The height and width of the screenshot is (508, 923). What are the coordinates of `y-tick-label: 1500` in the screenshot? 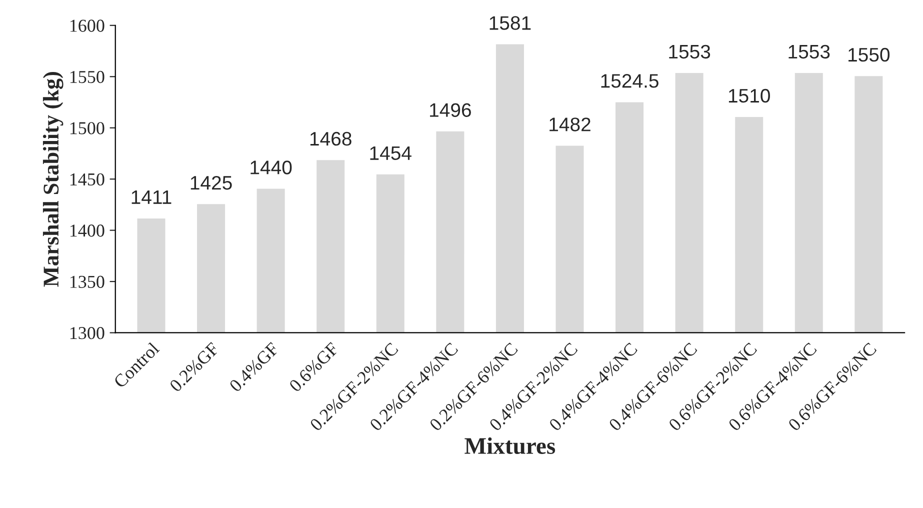 It's located at (87, 128).